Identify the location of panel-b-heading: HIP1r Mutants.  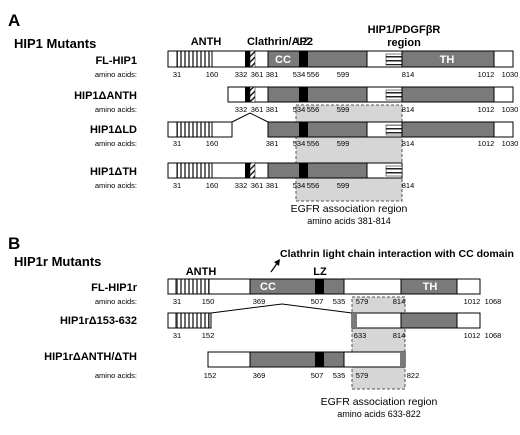
(57, 261).